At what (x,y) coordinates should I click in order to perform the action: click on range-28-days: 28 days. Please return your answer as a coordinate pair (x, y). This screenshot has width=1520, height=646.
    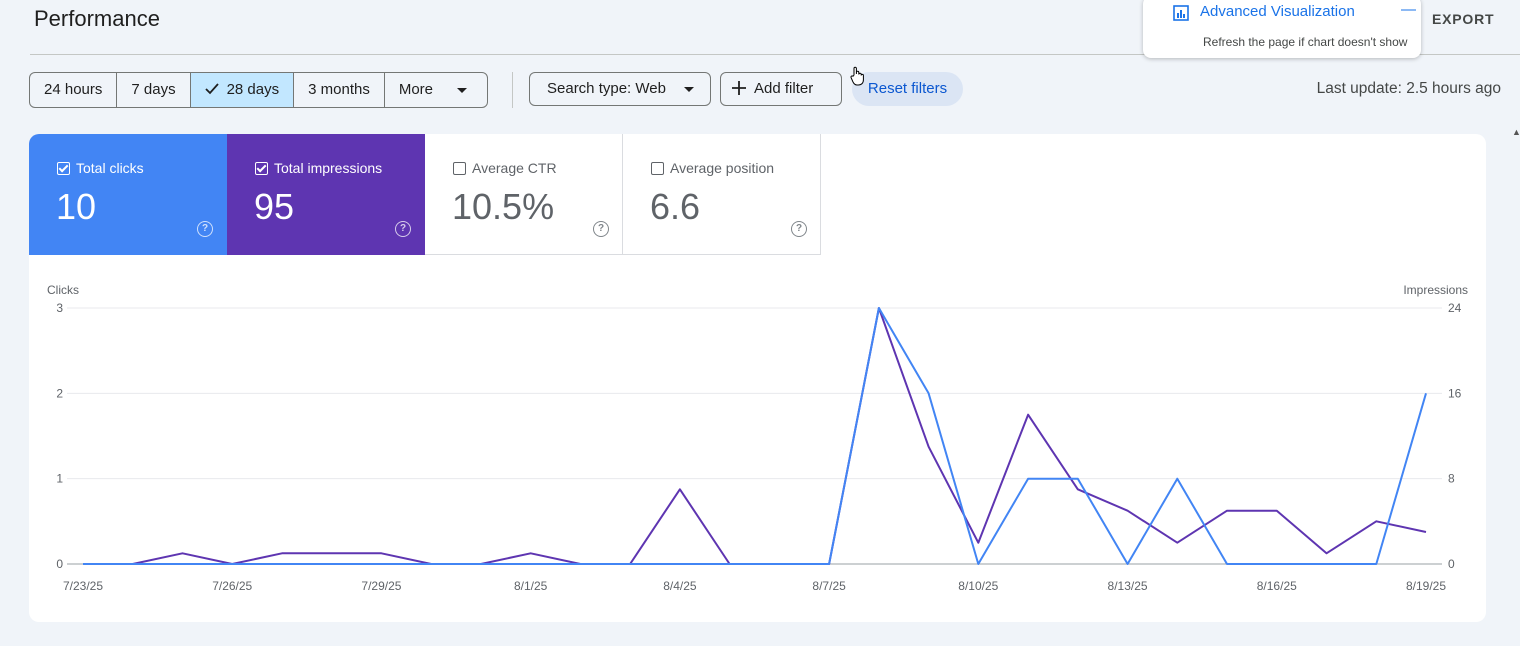
    Looking at the image, I should click on (242, 90).